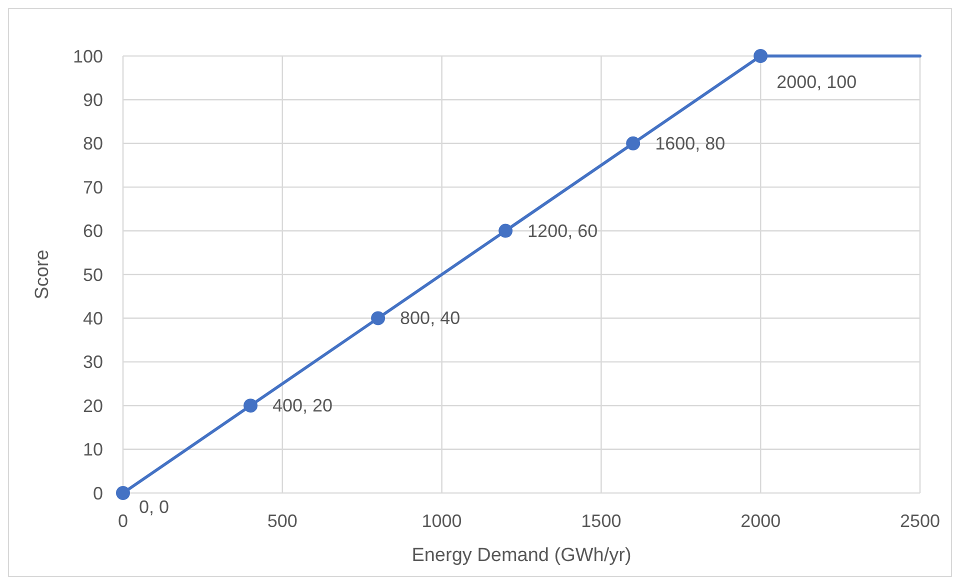  I want to click on y-tick-label: 90, so click(92, 100).